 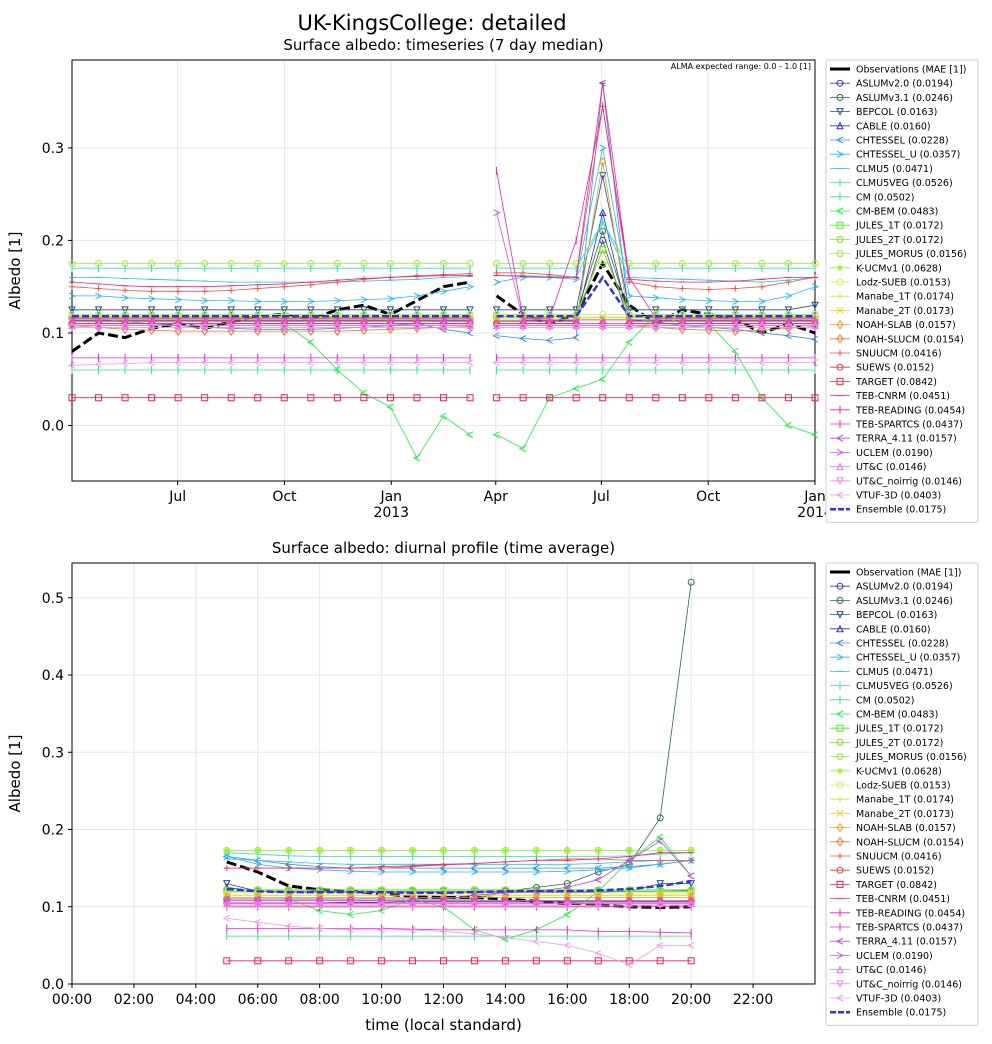 I want to click on legend-item: Lodz-SUEB (0.0153), so click(x=890, y=283).